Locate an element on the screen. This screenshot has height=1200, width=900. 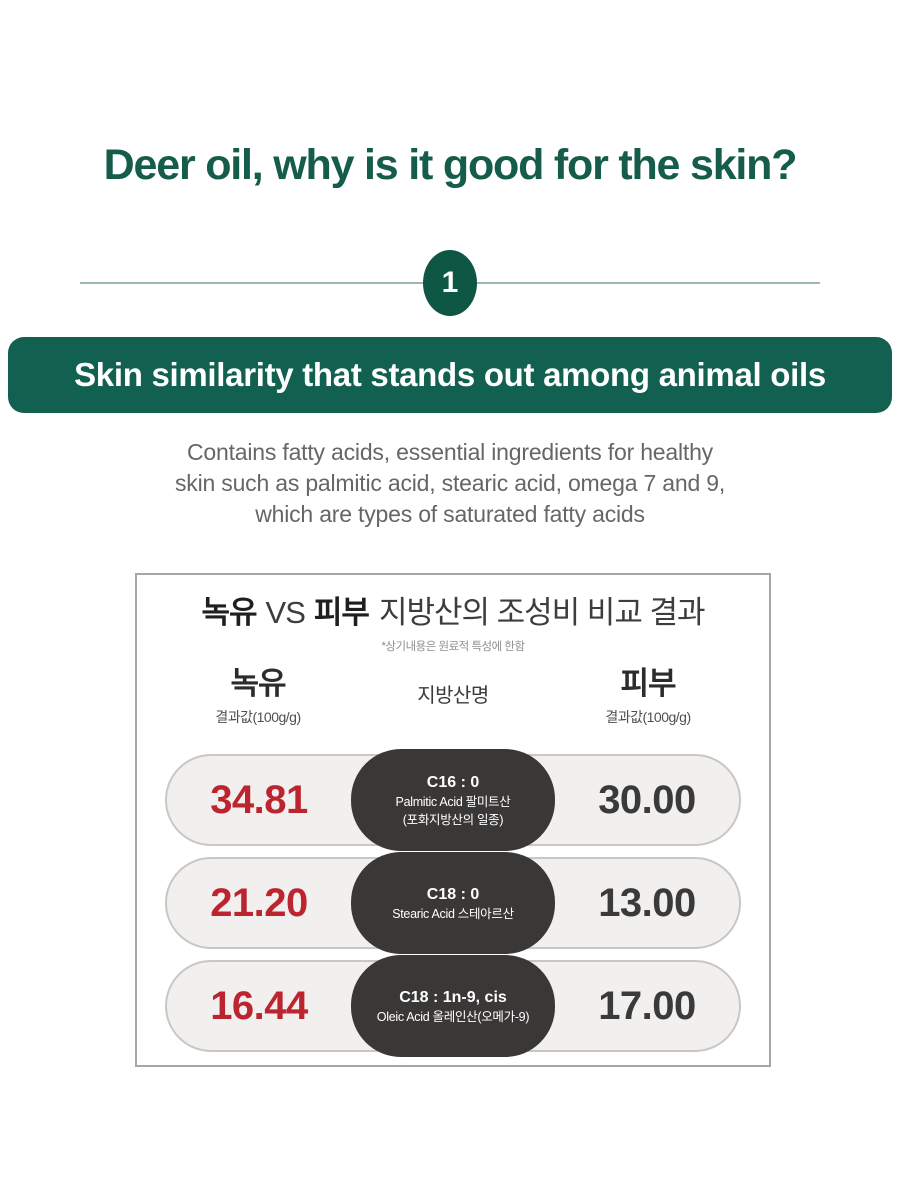
fatty-acid-pill: C18 : 0 Stearic Acid 스테아르산 is located at coordinates (453, 903).